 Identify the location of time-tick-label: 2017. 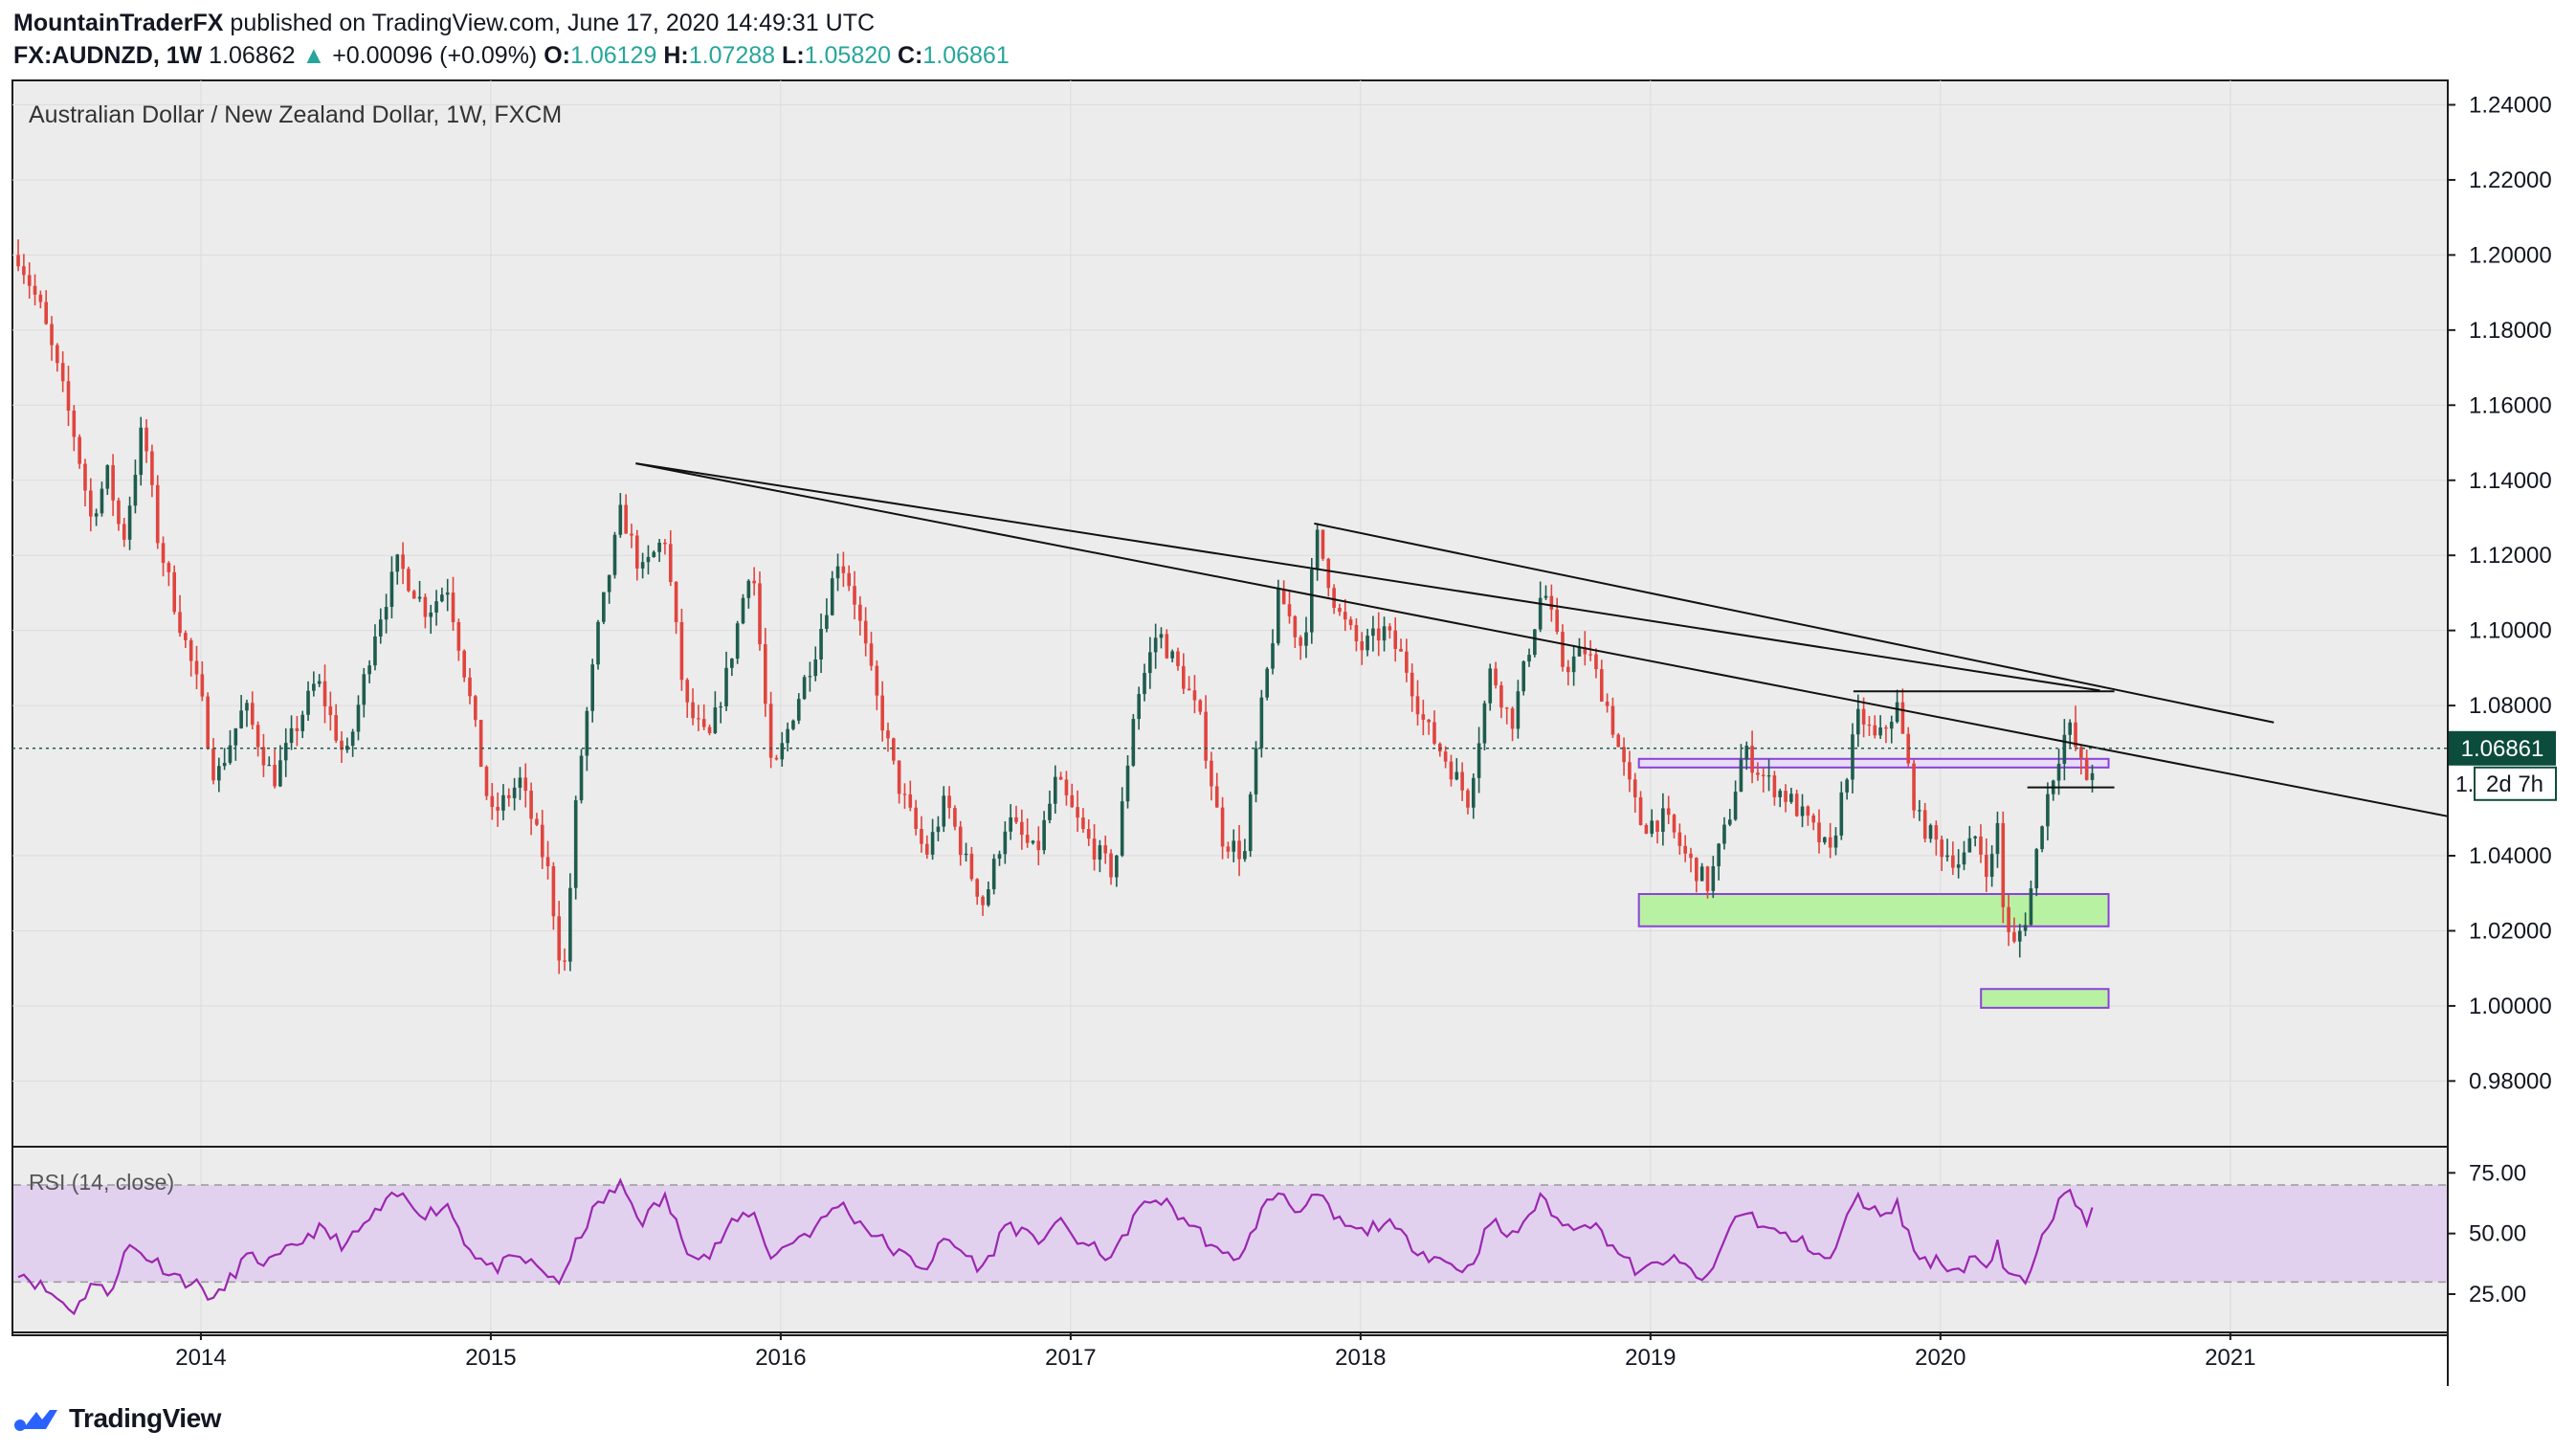
(1070, 1358).